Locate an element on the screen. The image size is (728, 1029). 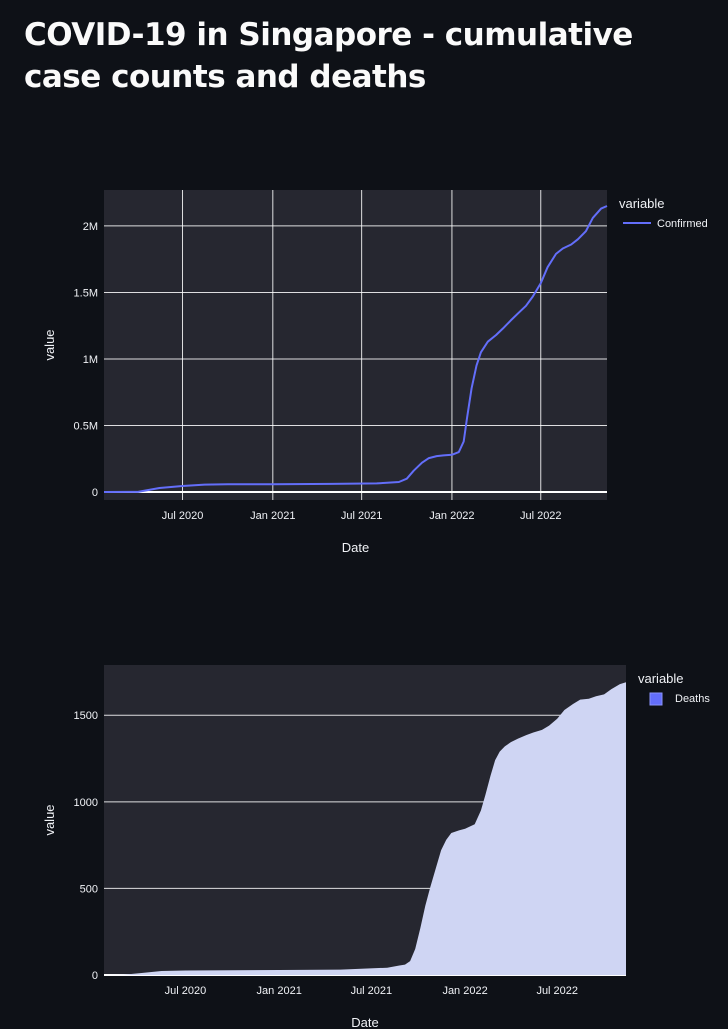
y-tick-label: 1500 is located at coordinates (86, 716).